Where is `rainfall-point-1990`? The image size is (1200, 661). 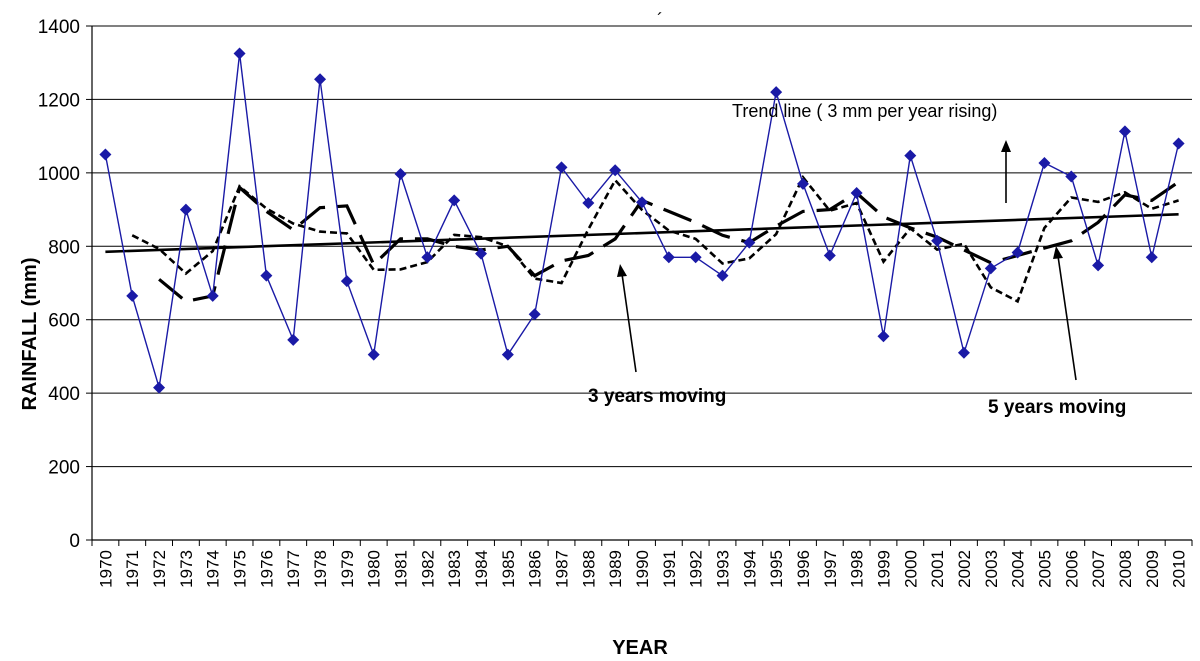
rainfall-point-1990 is located at coordinates (642, 202).